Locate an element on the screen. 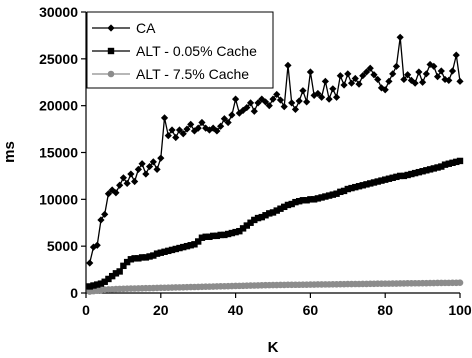 This screenshot has height=358, width=472. y-tick-label: 30000 is located at coordinates (58, 12).